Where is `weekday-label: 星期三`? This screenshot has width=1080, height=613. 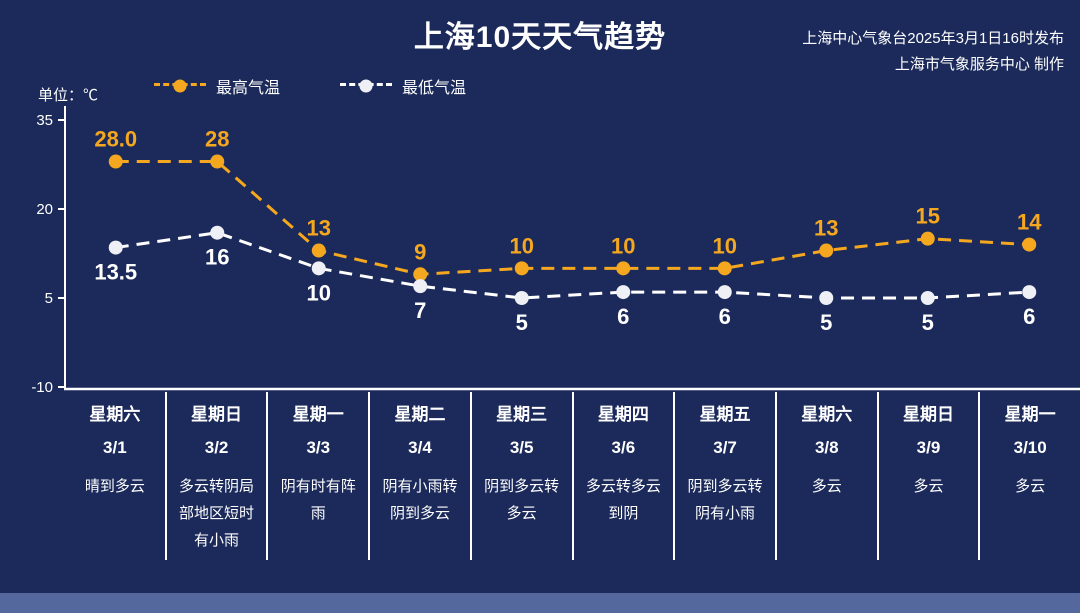 weekday-label: 星期三 is located at coordinates (522, 414).